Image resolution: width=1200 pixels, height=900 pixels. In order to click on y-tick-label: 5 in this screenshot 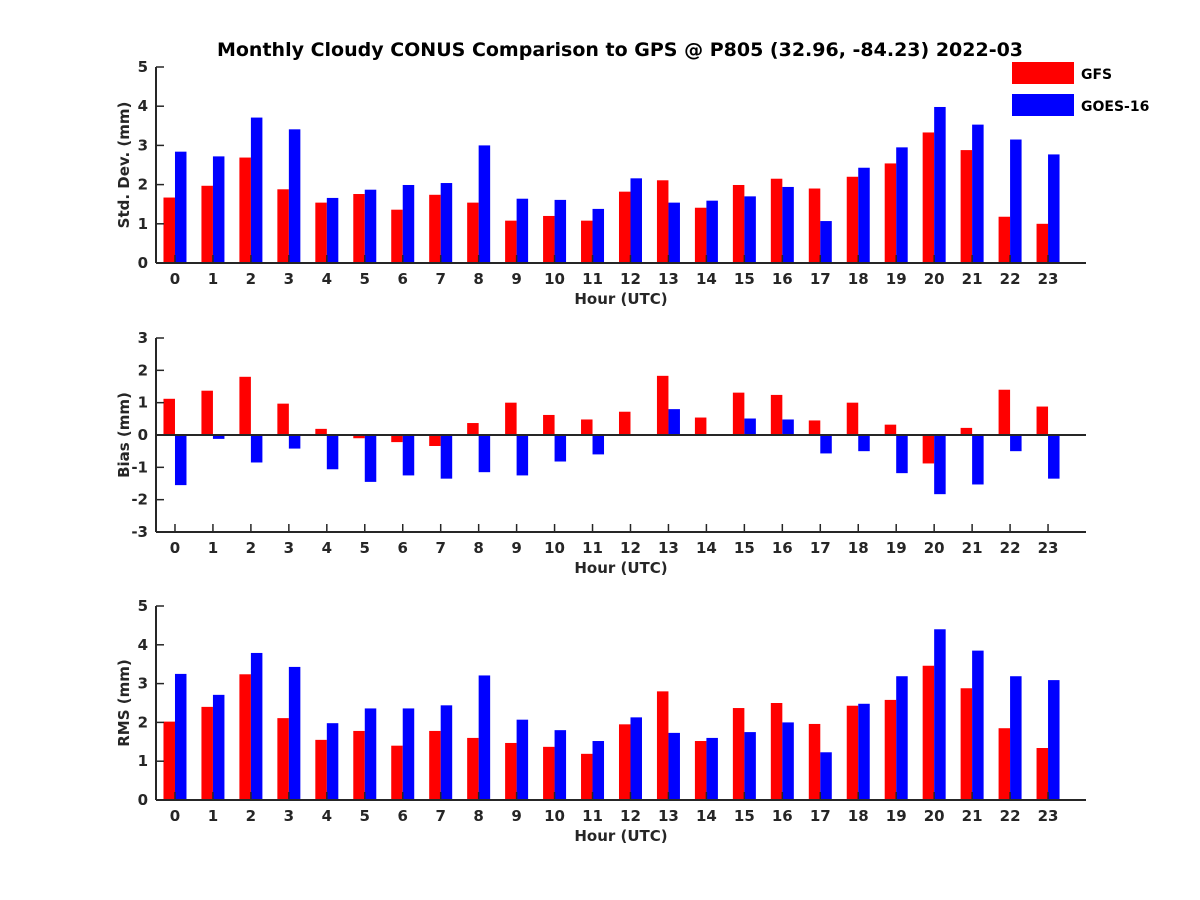, I will do `click(143, 606)`.